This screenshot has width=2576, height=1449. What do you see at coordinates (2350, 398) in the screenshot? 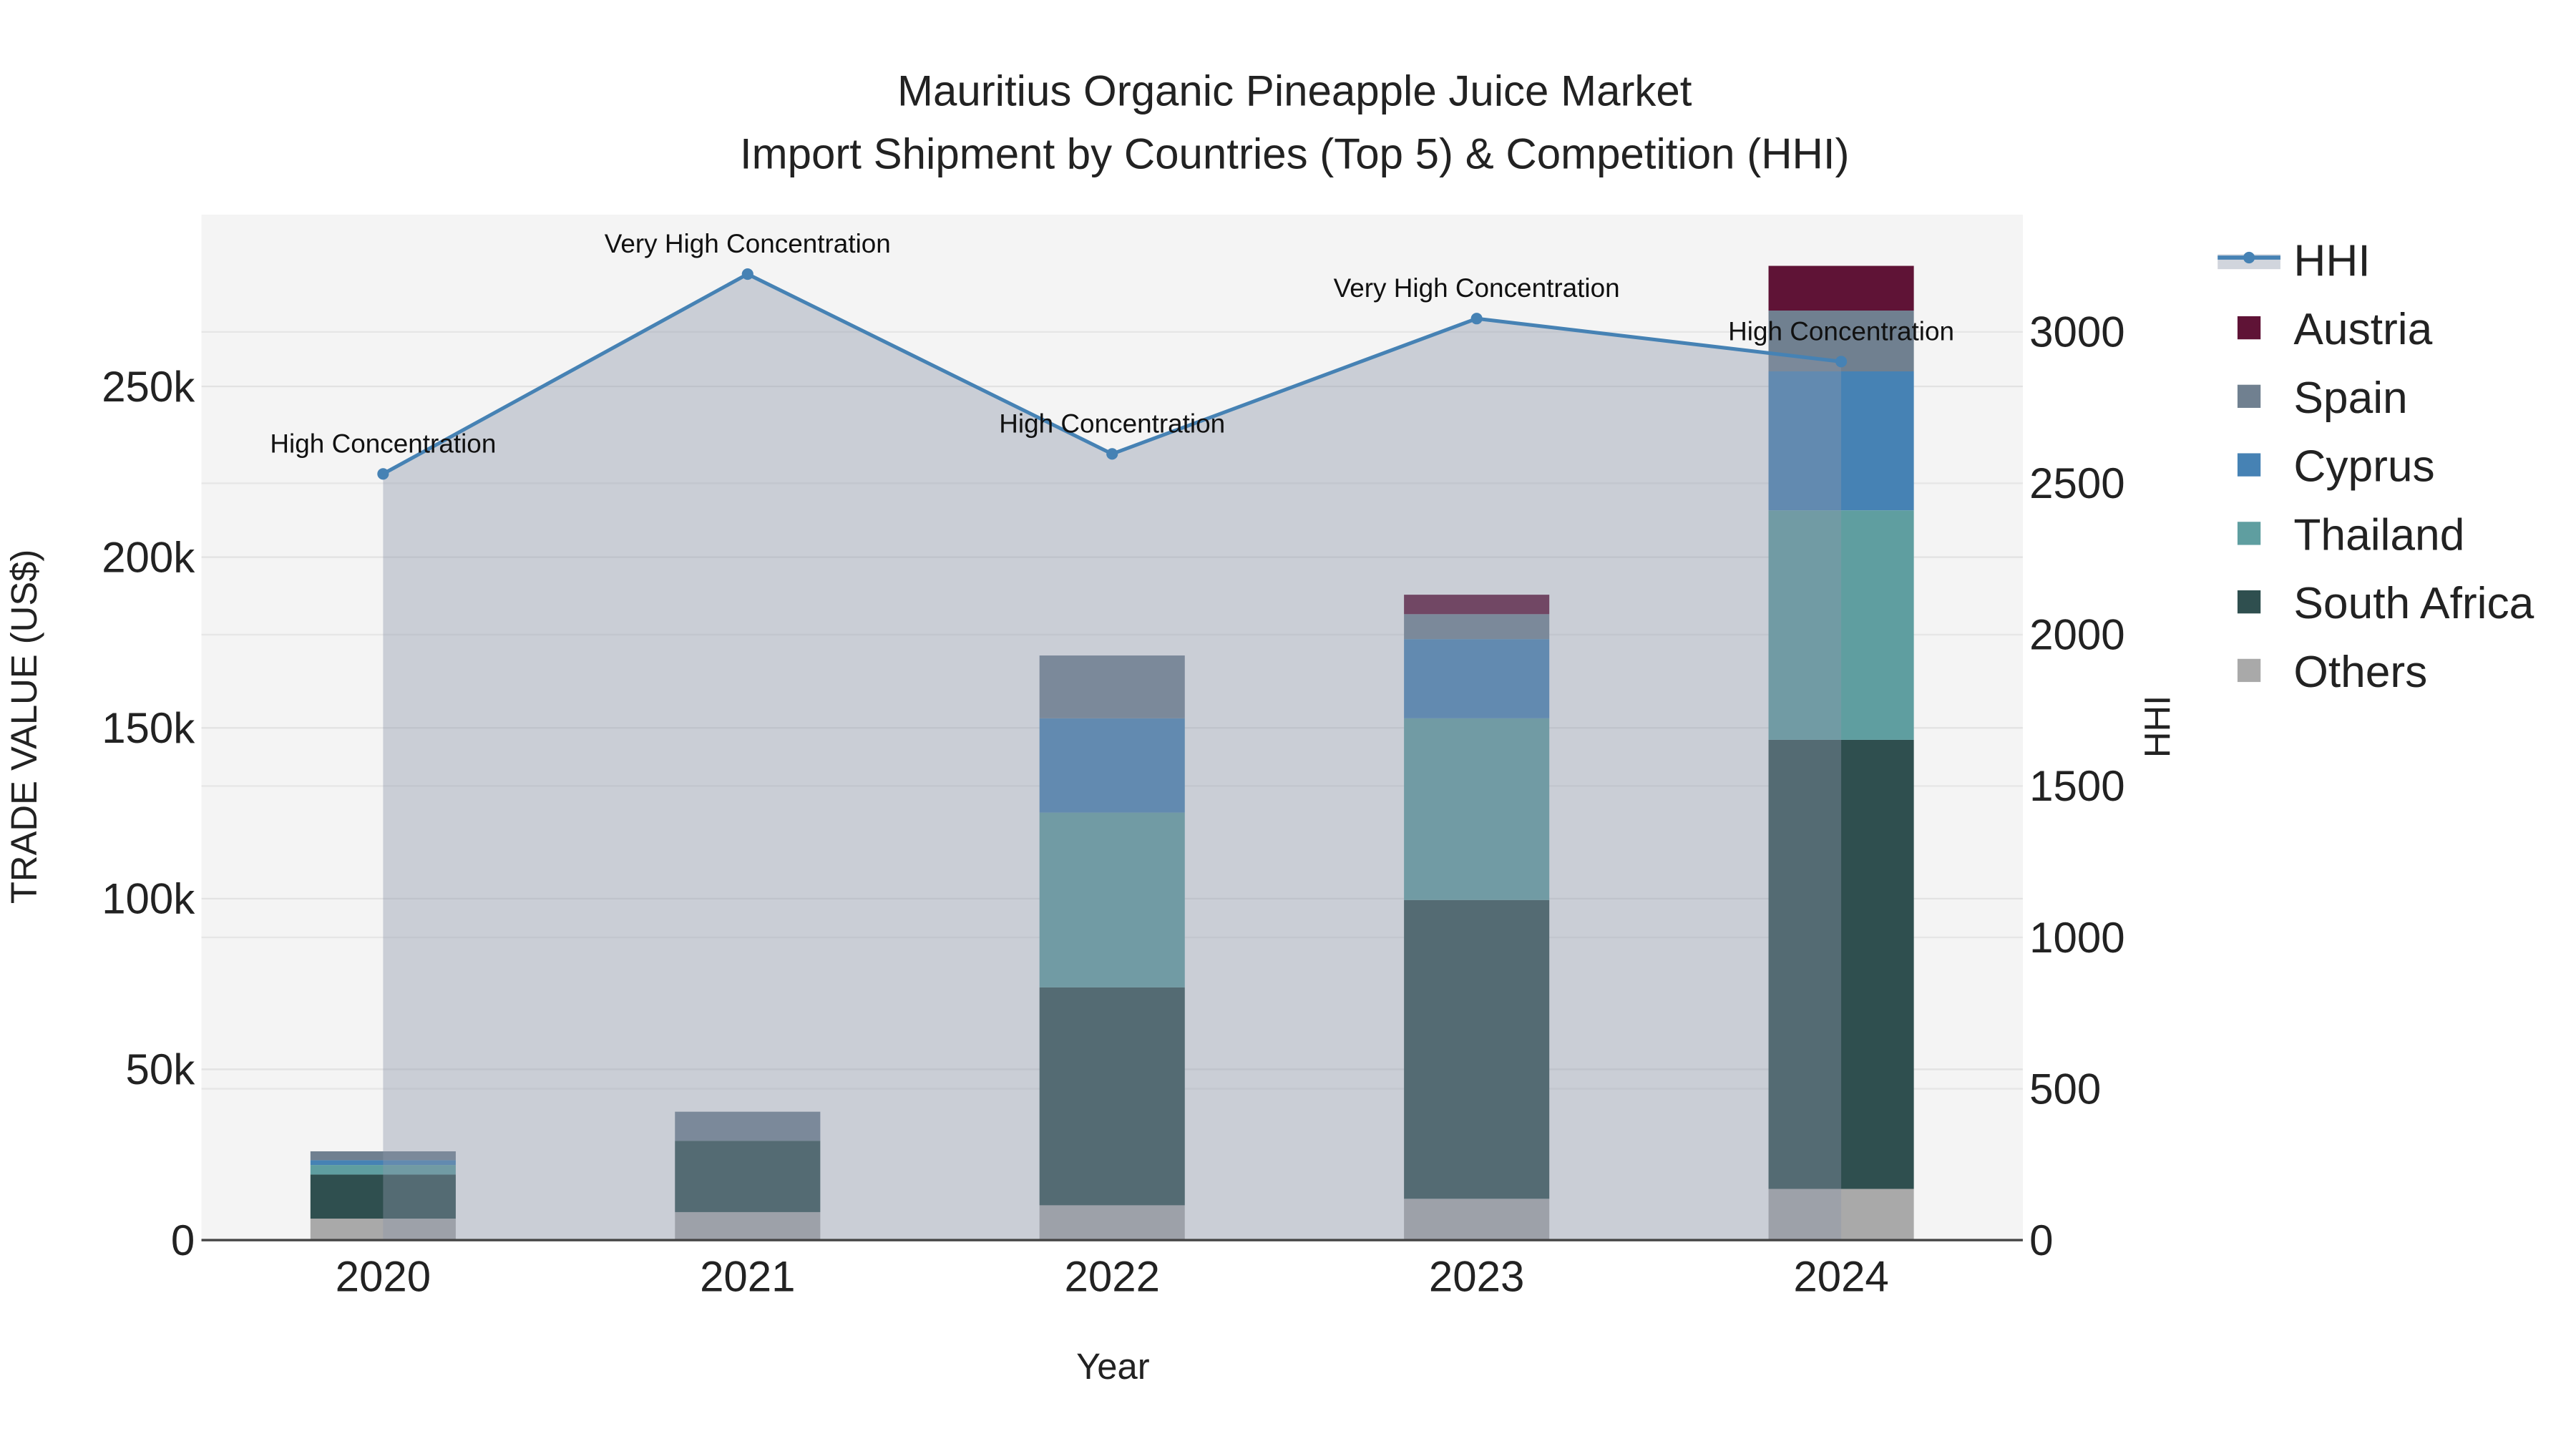
I see `legend-label: Spain` at bounding box center [2350, 398].